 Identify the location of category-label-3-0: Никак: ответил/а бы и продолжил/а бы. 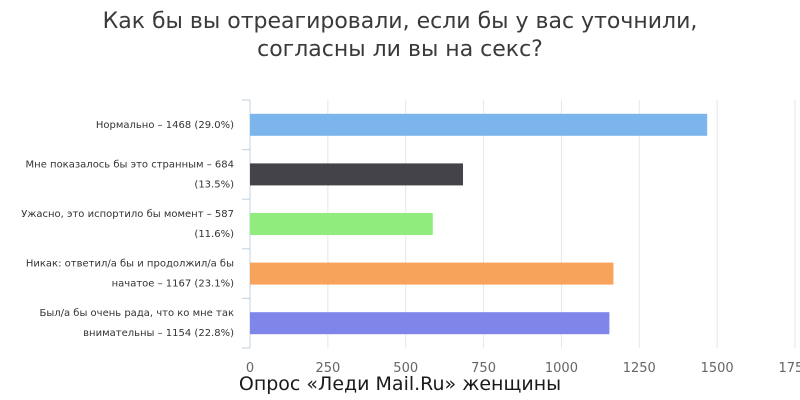
(130, 264).